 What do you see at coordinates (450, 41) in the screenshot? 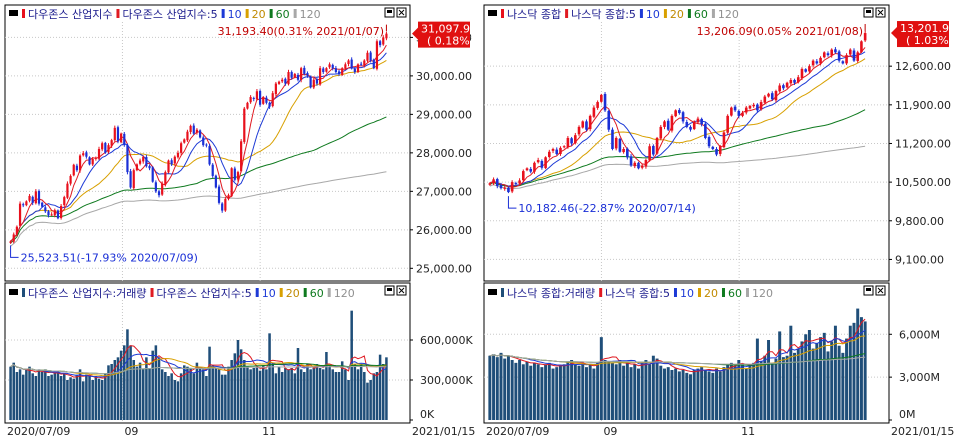
I see `current-price-change: ( 0.18%)` at bounding box center [450, 41].